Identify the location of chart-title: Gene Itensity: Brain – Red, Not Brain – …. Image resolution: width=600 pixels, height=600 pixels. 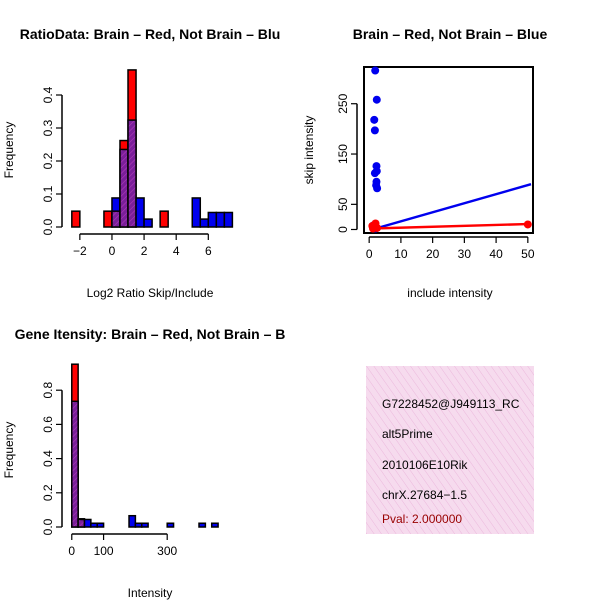
(150, 334).